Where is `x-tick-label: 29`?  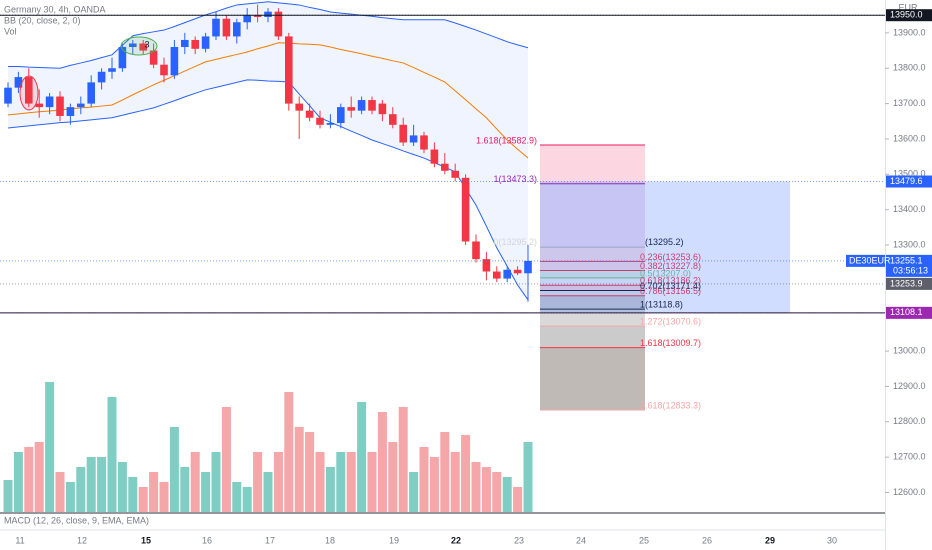
x-tick-label: 29 is located at coordinates (770, 540).